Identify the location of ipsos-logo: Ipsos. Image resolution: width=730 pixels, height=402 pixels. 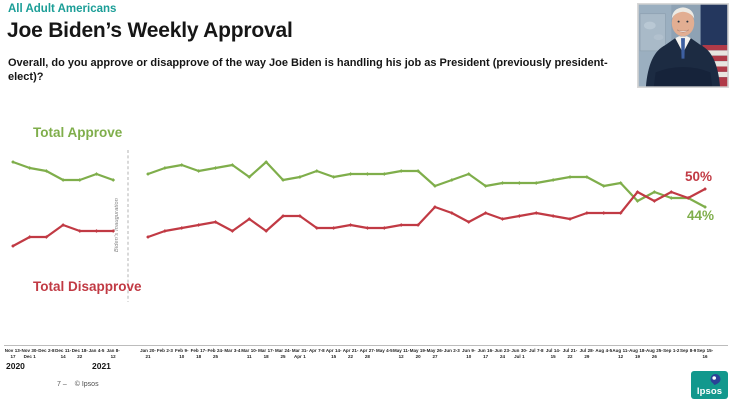
(709, 385).